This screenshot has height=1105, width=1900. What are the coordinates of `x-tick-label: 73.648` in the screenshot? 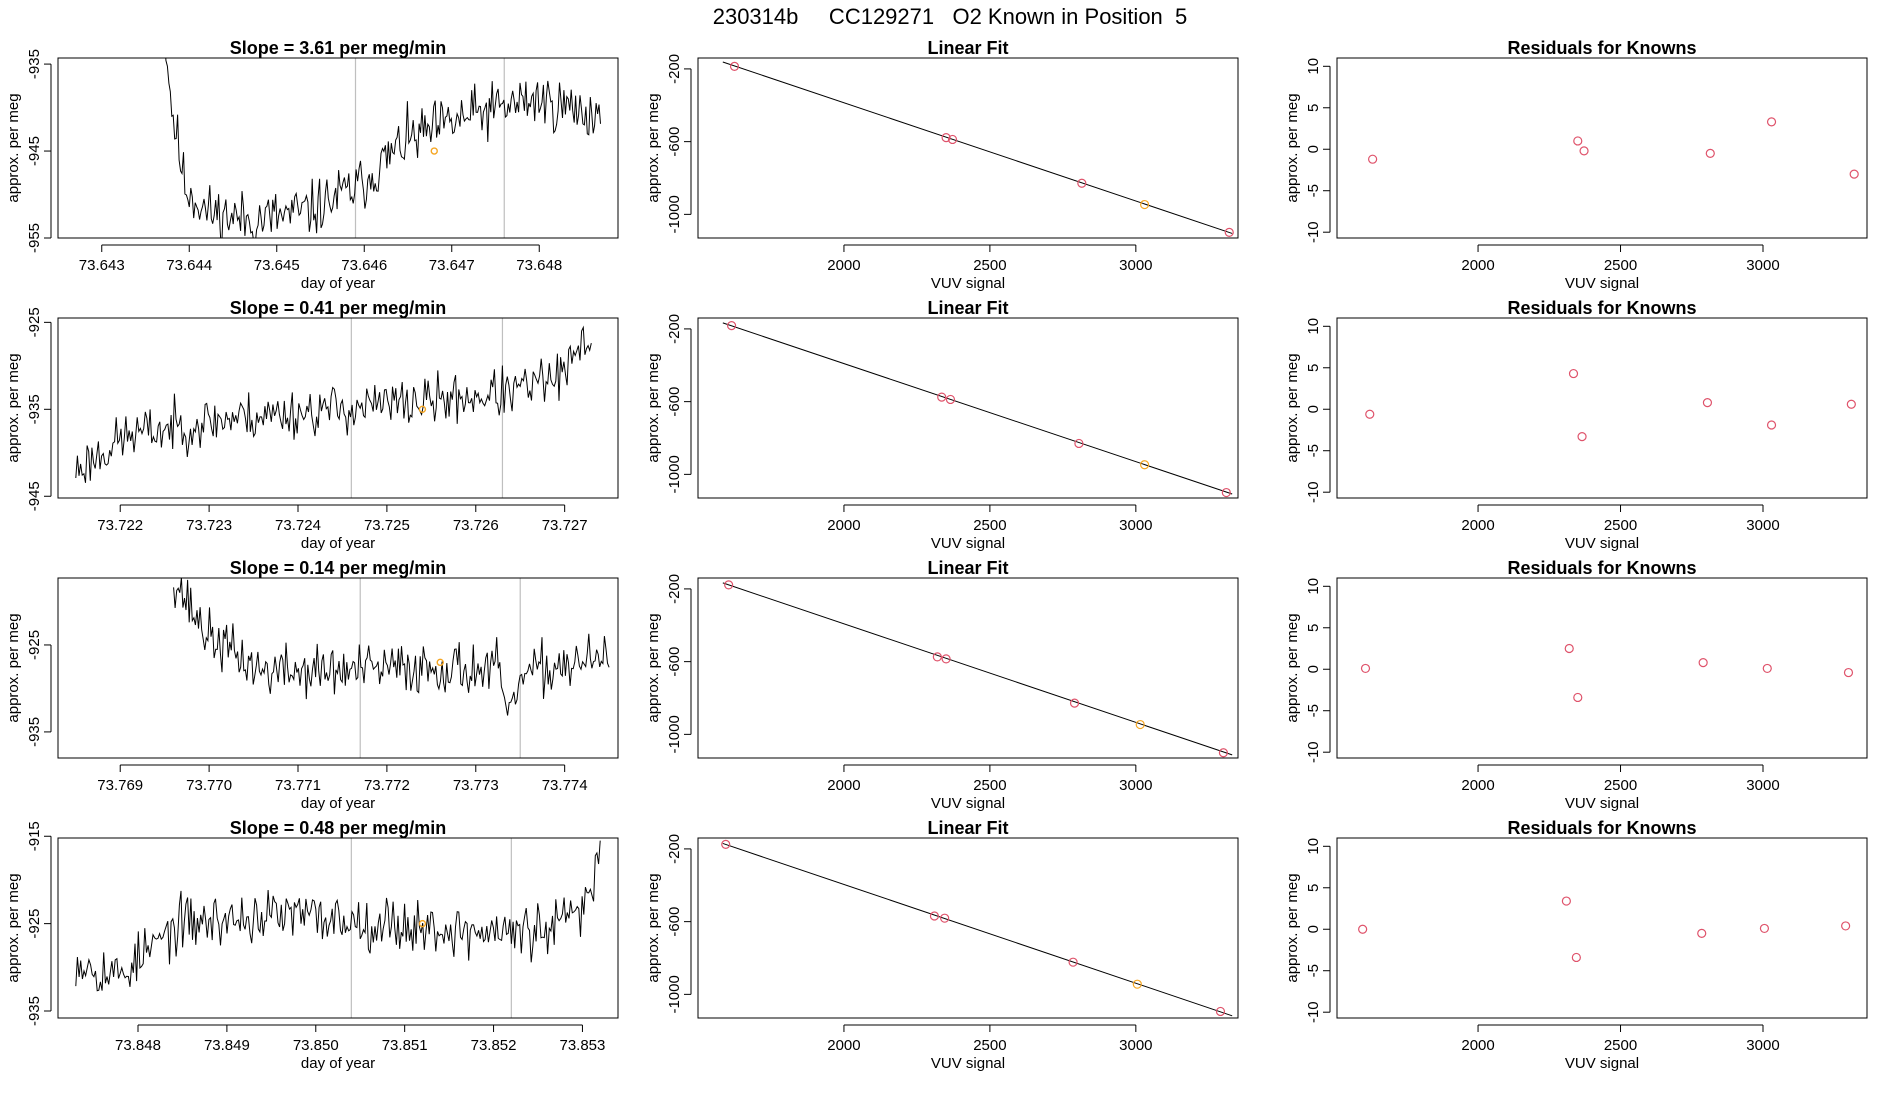 It's located at (539, 265).